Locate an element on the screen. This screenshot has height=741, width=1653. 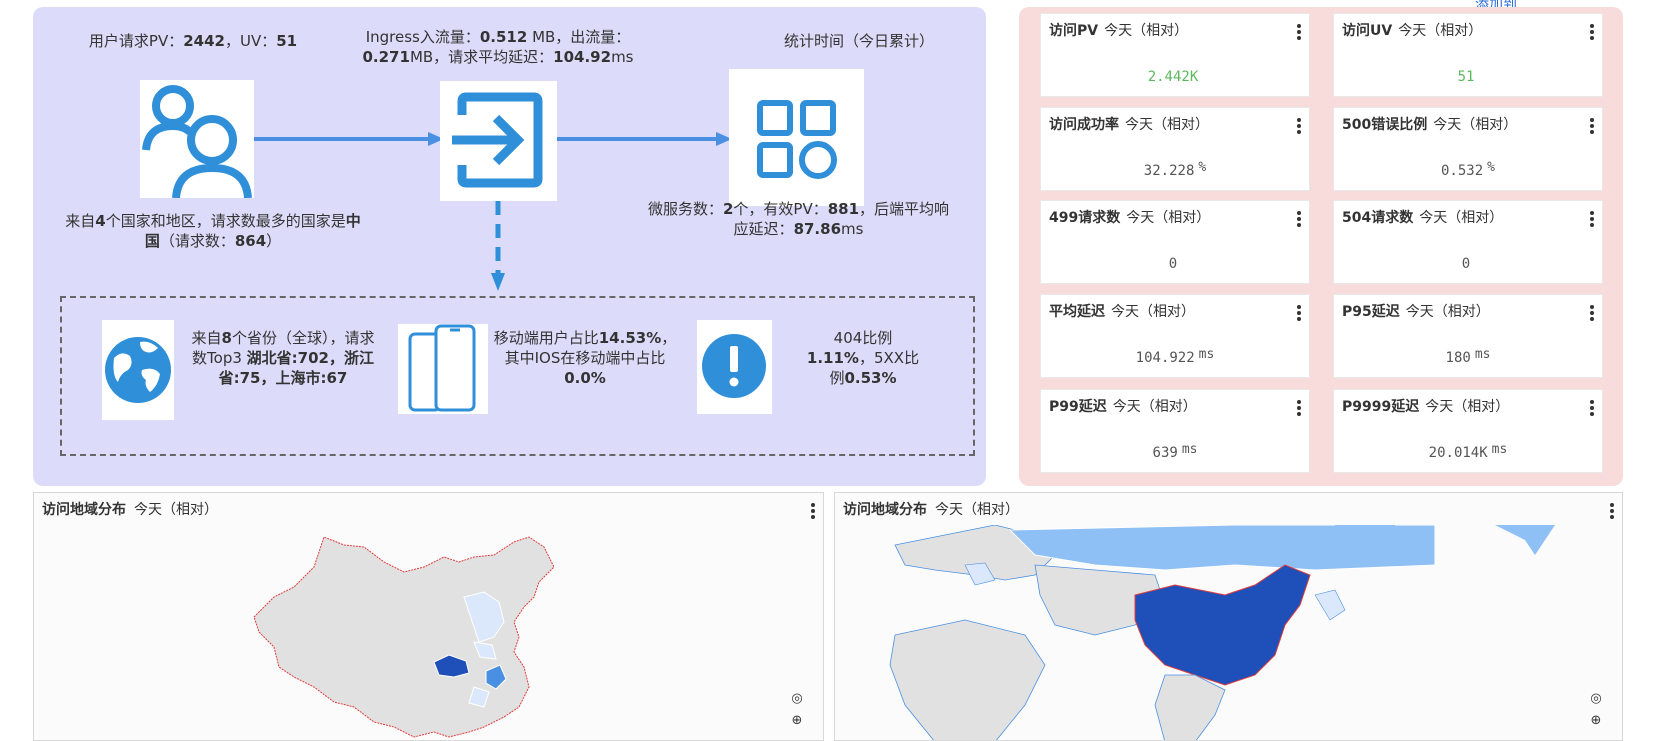
china-map-menu-icon is located at coordinates (813, 511).